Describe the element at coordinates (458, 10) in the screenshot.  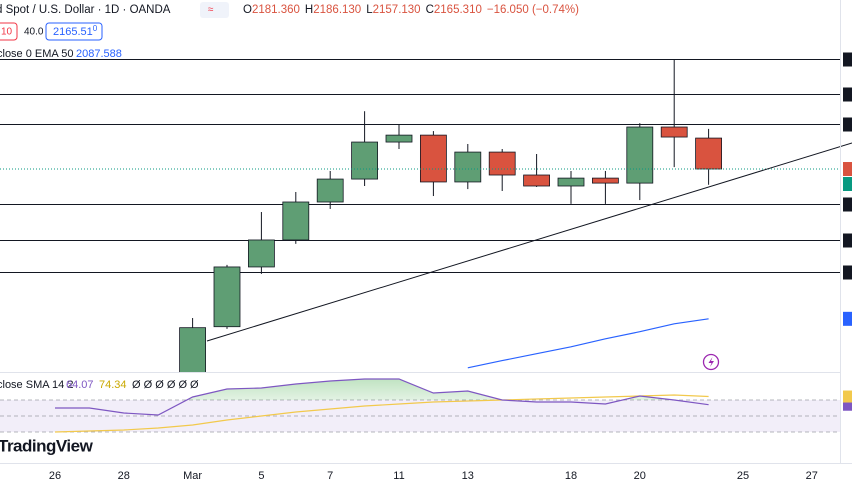
I see `ohlc-value: 2165.310` at that location.